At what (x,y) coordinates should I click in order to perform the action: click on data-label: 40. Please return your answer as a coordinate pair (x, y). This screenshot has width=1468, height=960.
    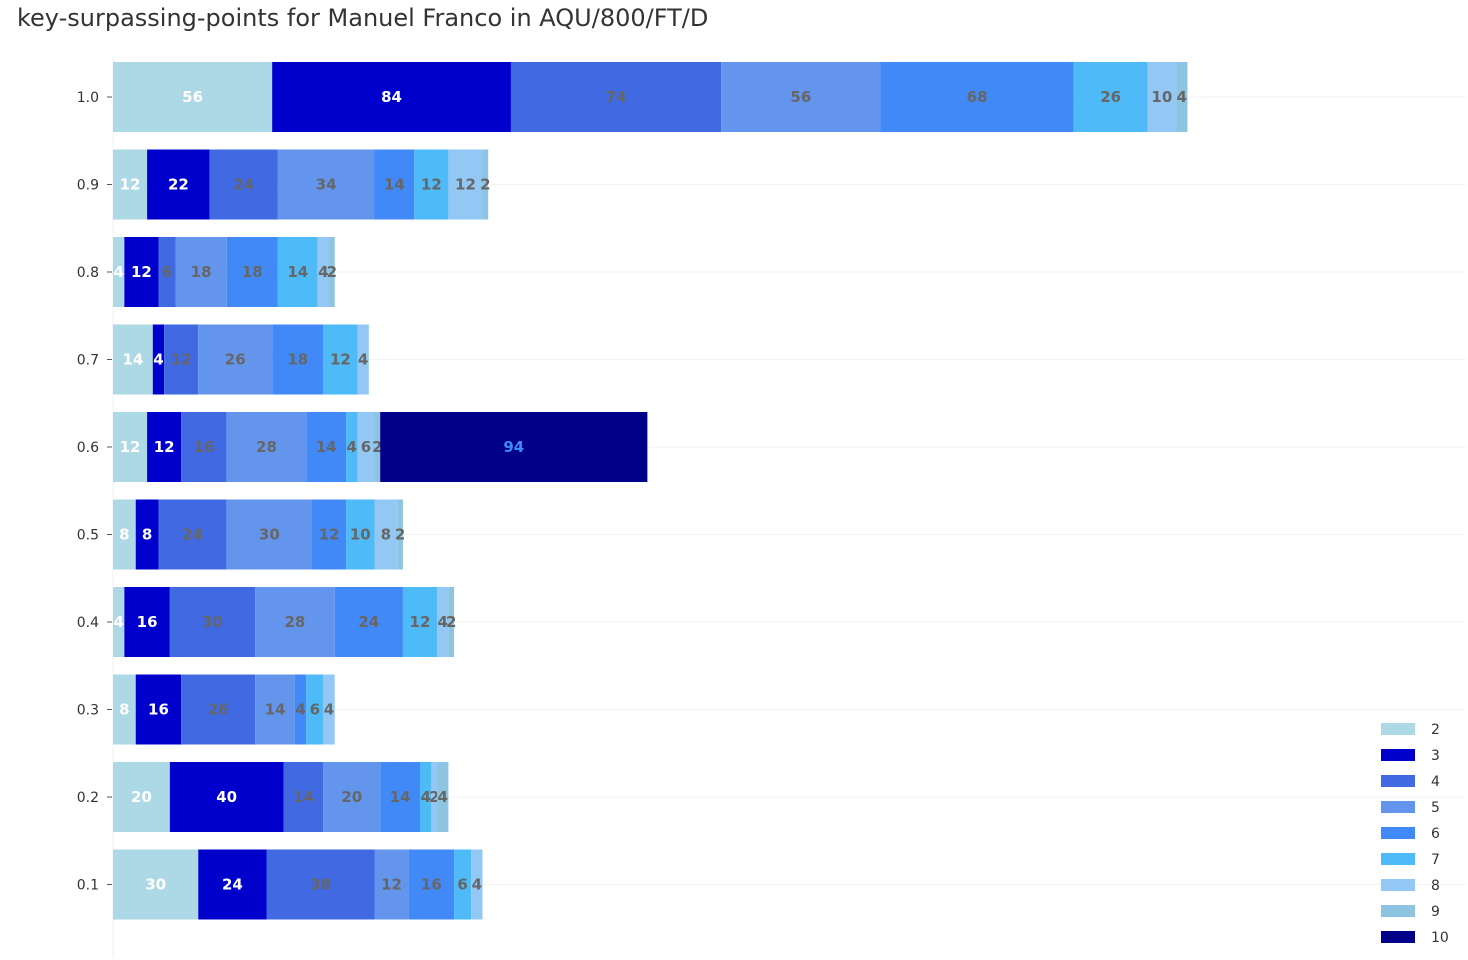
    Looking at the image, I should click on (226, 797).